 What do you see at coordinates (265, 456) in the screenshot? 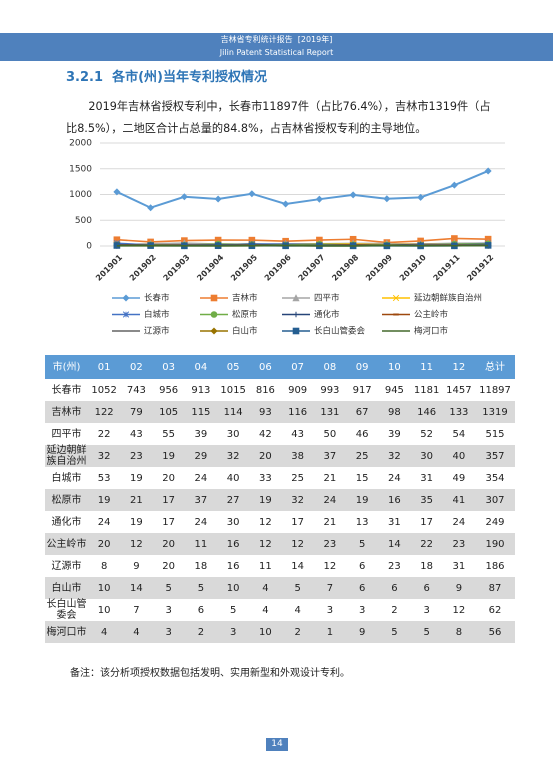
I see `table-cell: 20` at bounding box center [265, 456].